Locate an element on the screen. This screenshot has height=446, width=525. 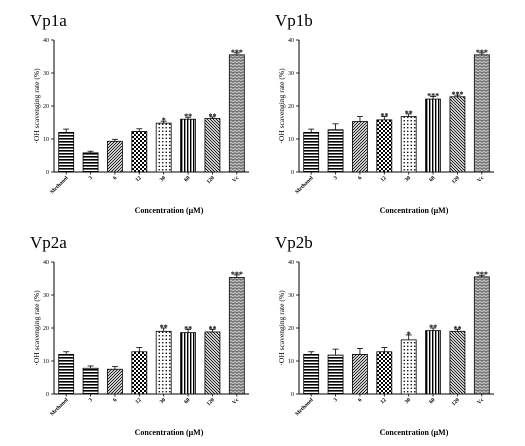
plot-area: 0 10 20 30 40 Methanol 3 6 12 30 * 60 ** 120 ** Vc *** is located at coordinates (146, 116).